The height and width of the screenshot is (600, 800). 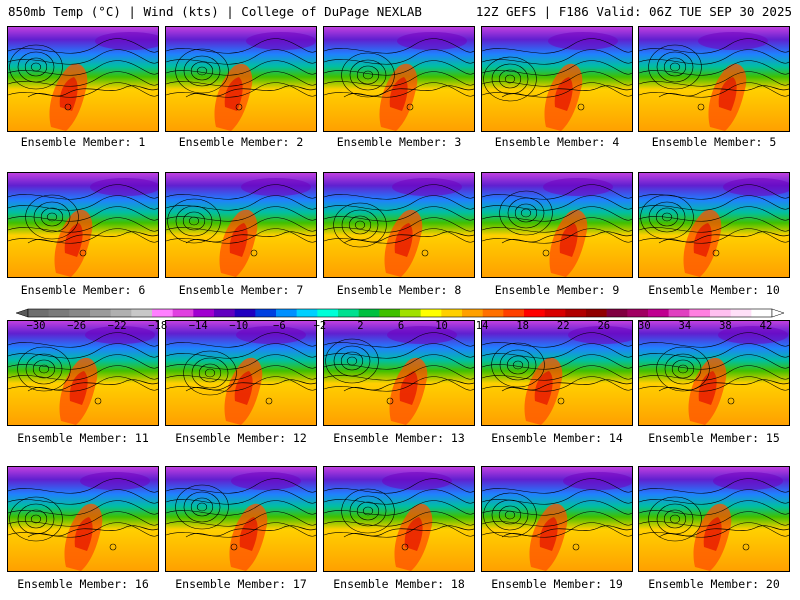 I want to click on ensemble-member-label: Ensemble Member: 7, so click(x=241, y=290).